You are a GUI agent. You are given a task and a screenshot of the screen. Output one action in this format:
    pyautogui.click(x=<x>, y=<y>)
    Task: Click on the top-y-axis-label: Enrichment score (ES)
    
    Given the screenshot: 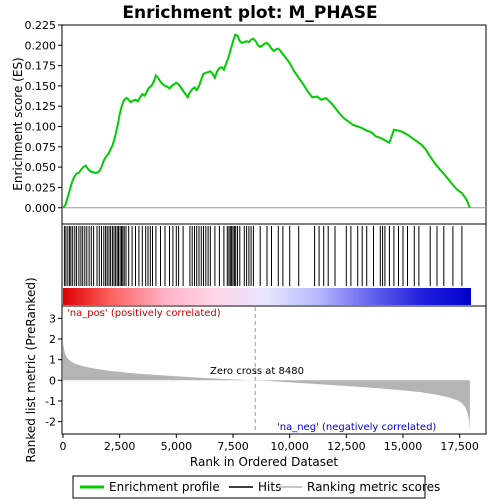 What is the action you would take?
    pyautogui.click(x=18, y=123)
    